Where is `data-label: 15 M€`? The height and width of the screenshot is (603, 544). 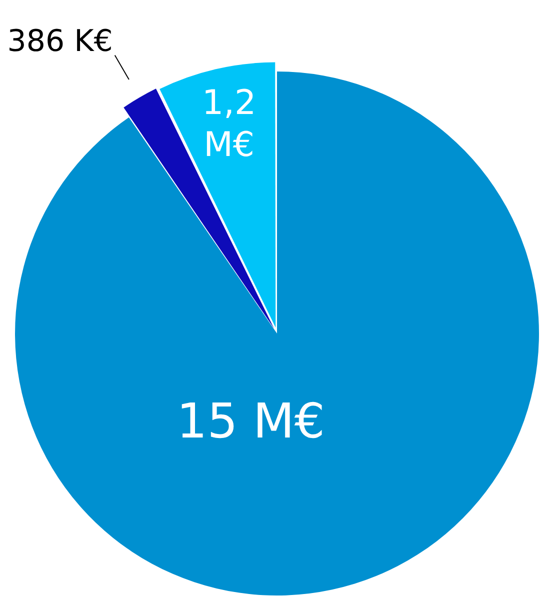 data-label: 15 M€ is located at coordinates (250, 422).